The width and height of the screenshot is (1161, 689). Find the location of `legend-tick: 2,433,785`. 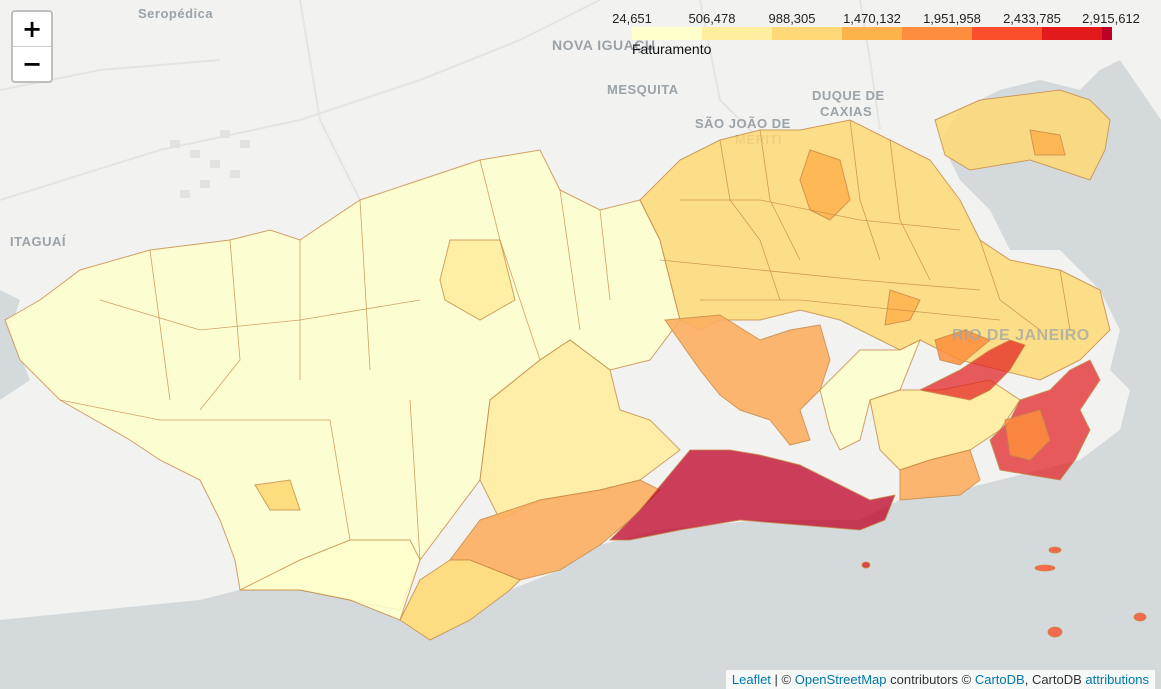

legend-tick: 2,433,785 is located at coordinates (1032, 18).